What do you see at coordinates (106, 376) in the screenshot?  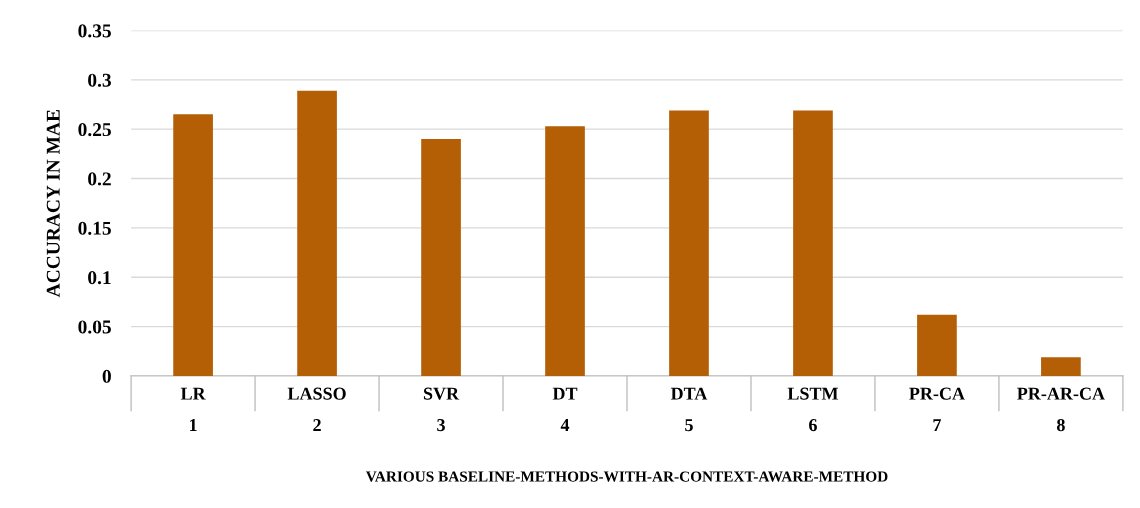 I see `y-tick-label: 0` at bounding box center [106, 376].